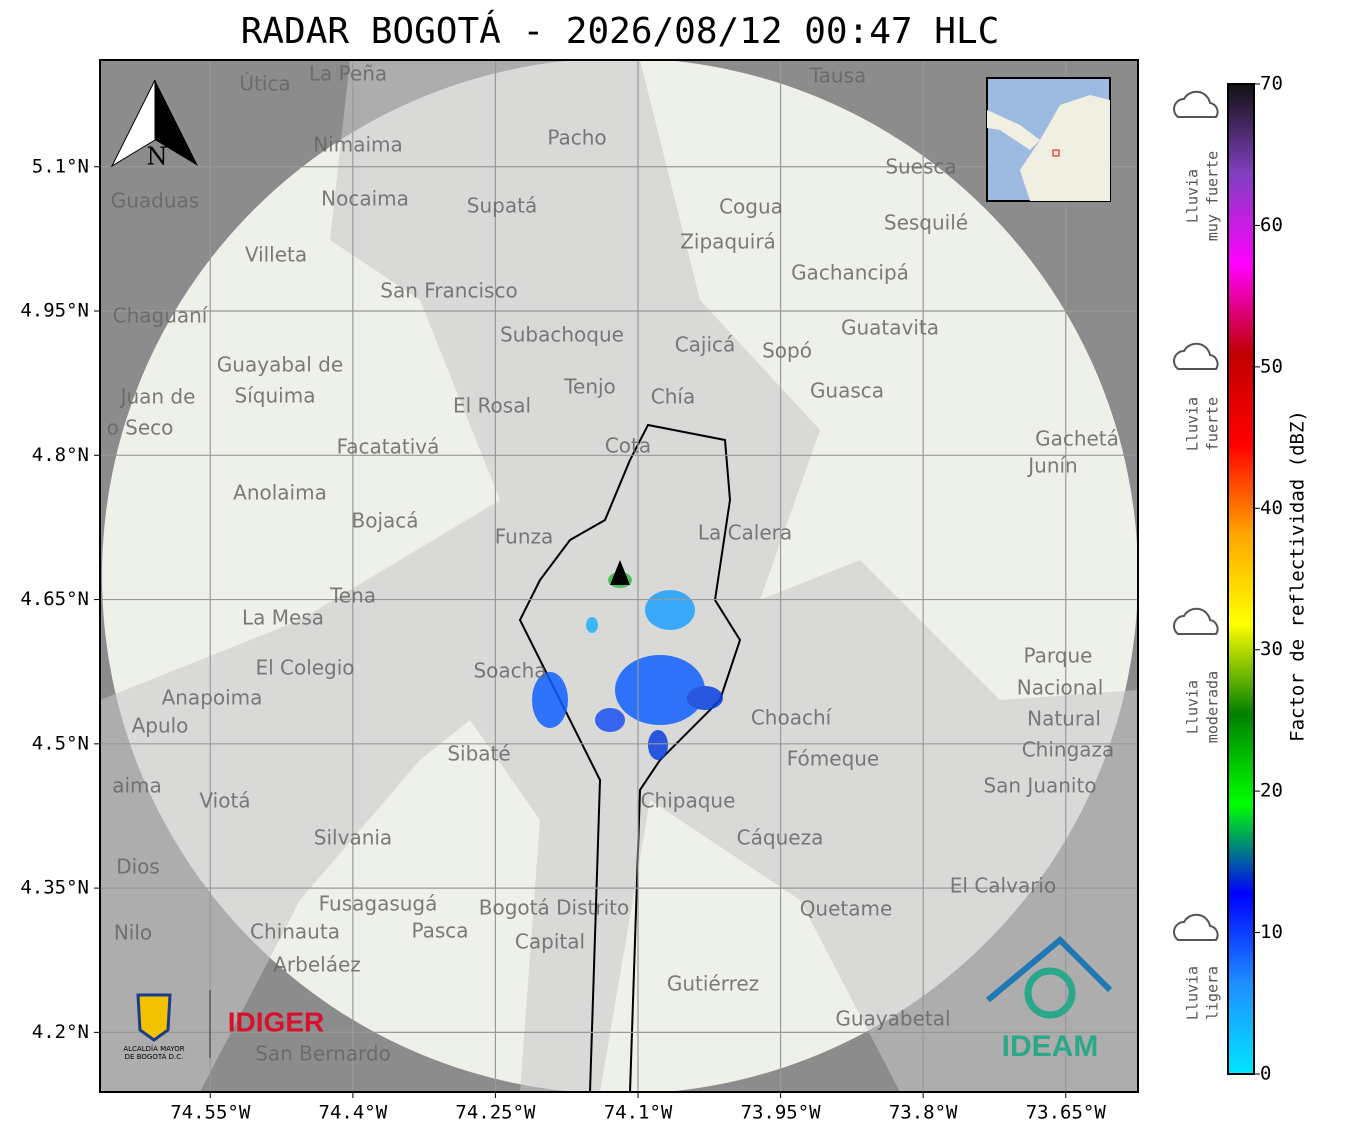  What do you see at coordinates (210, 1113) in the screenshot?
I see `x-tick-label: 74.55°W` at bounding box center [210, 1113].